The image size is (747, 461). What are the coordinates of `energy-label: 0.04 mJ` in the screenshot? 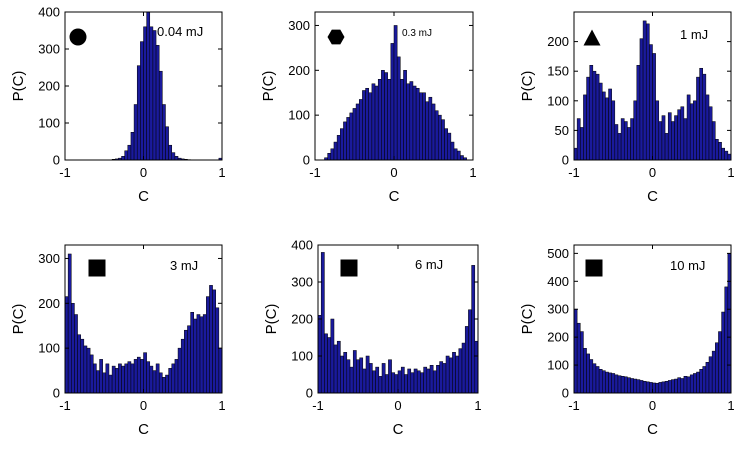 It's located at (180, 31).